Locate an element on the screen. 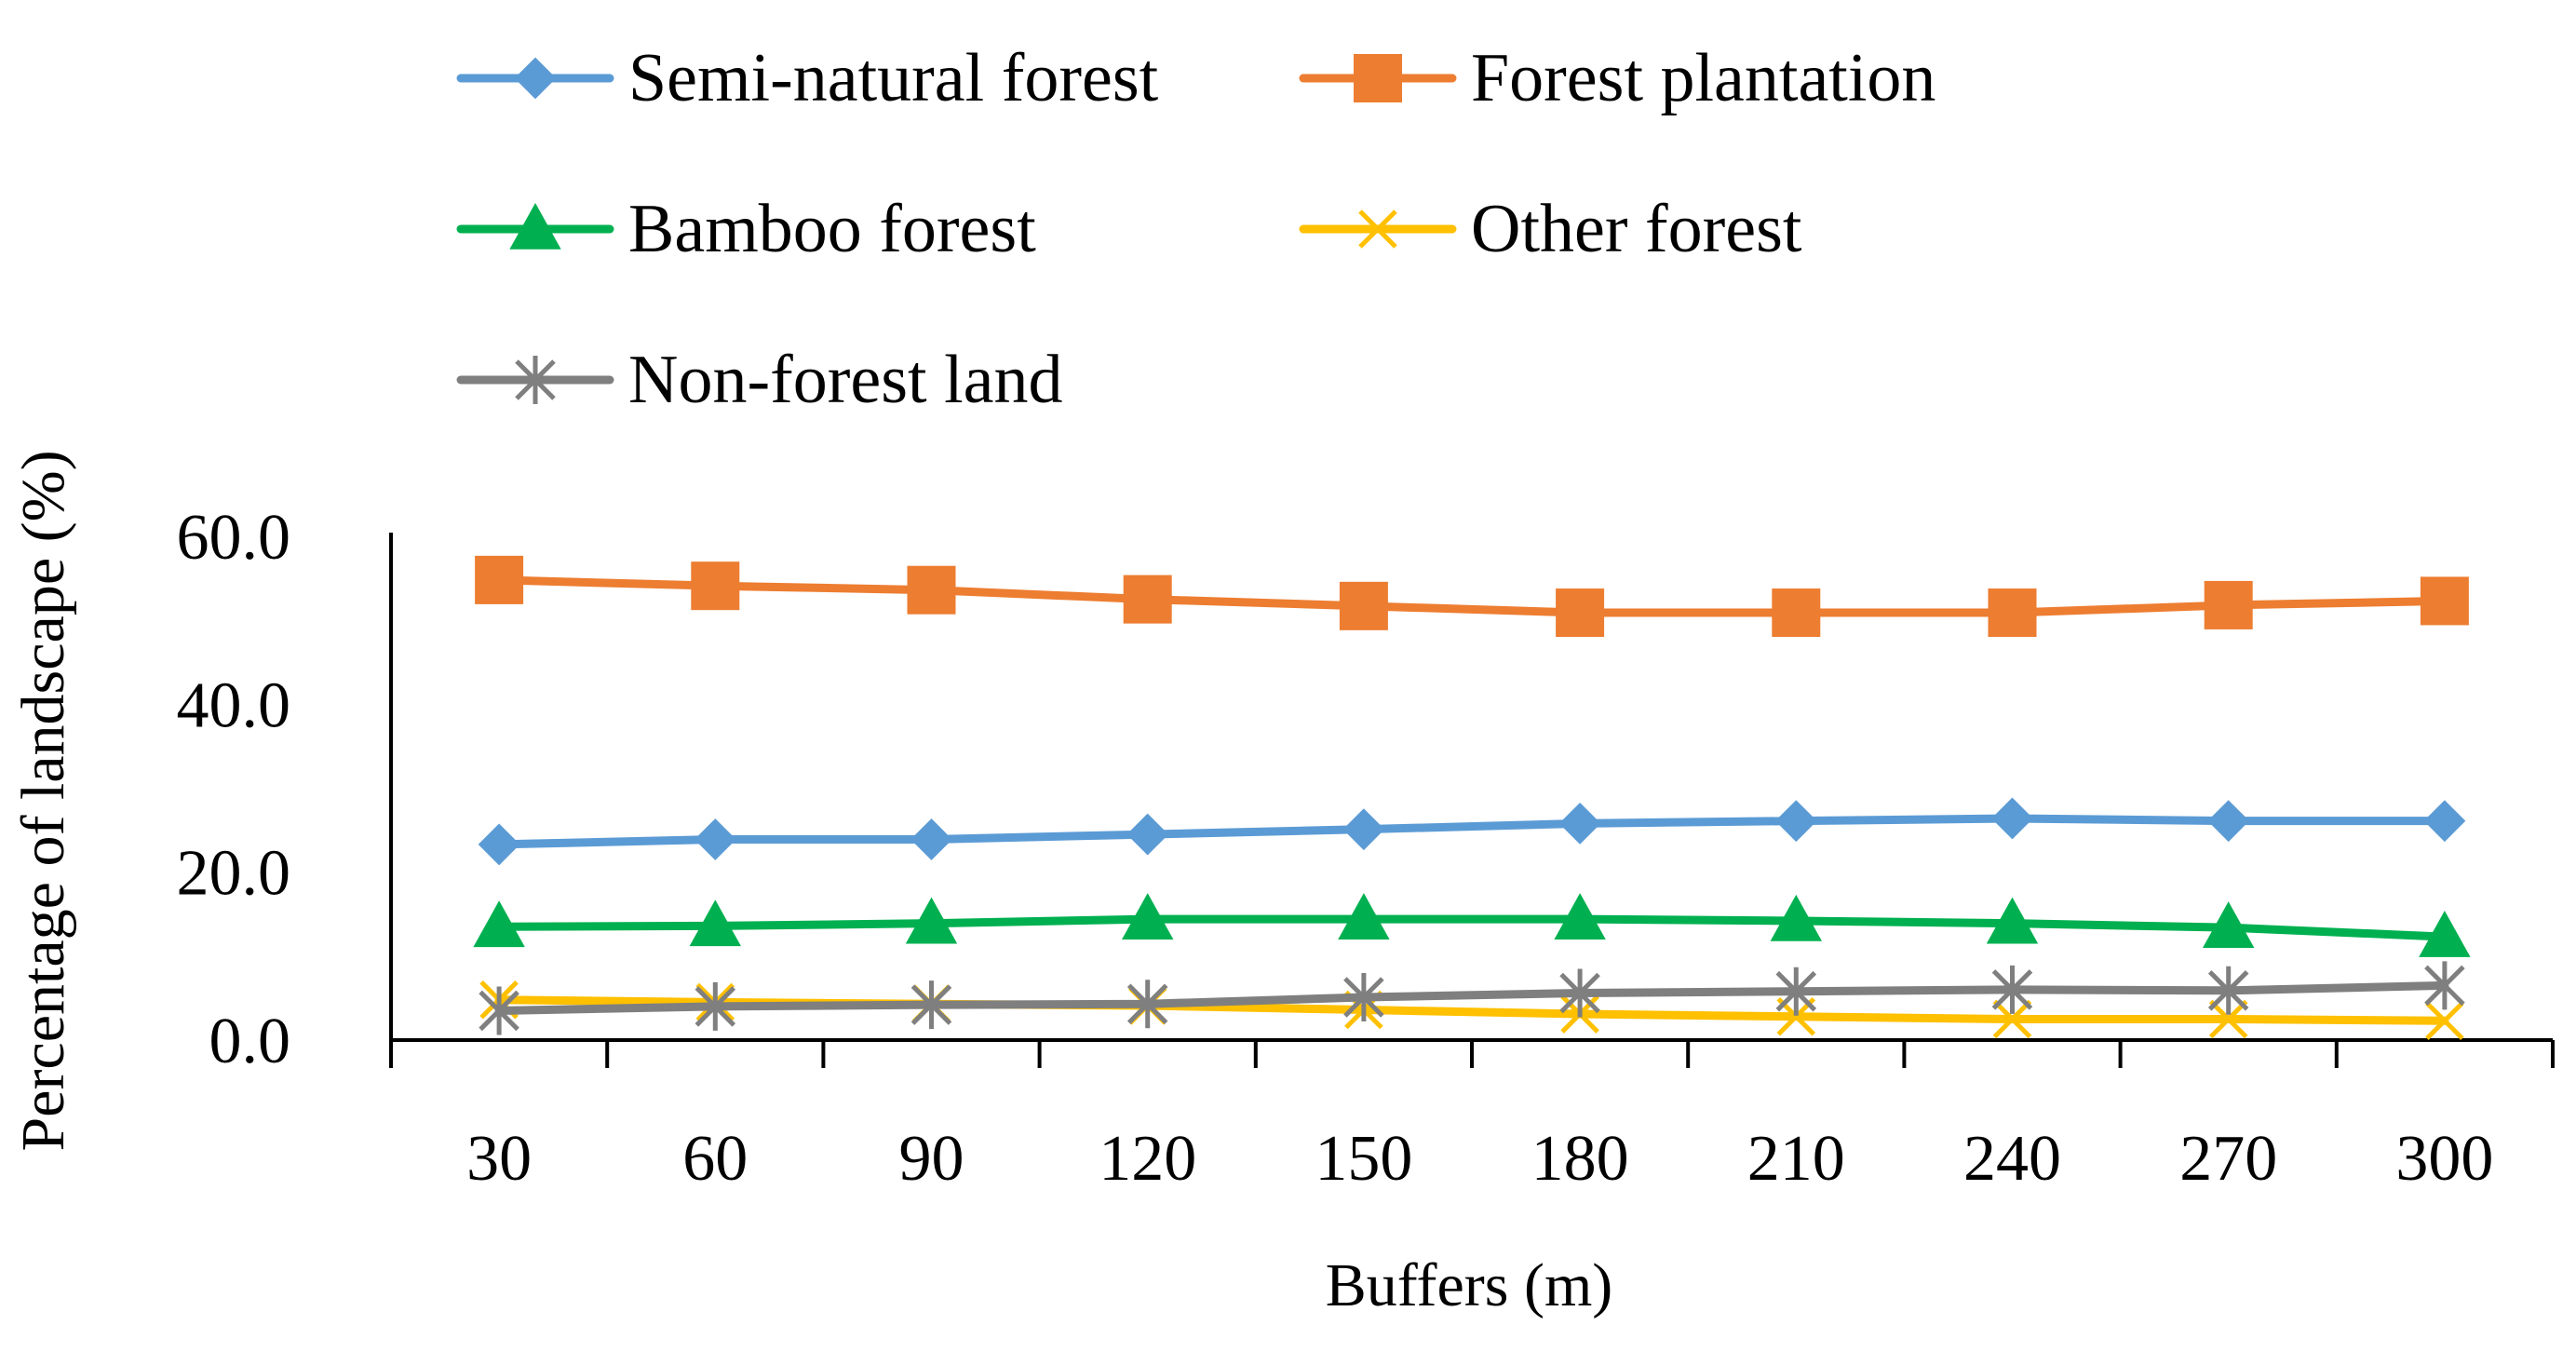 This screenshot has height=1352, width=2576. series-line-semi-natural-forest is located at coordinates (1471, 831).